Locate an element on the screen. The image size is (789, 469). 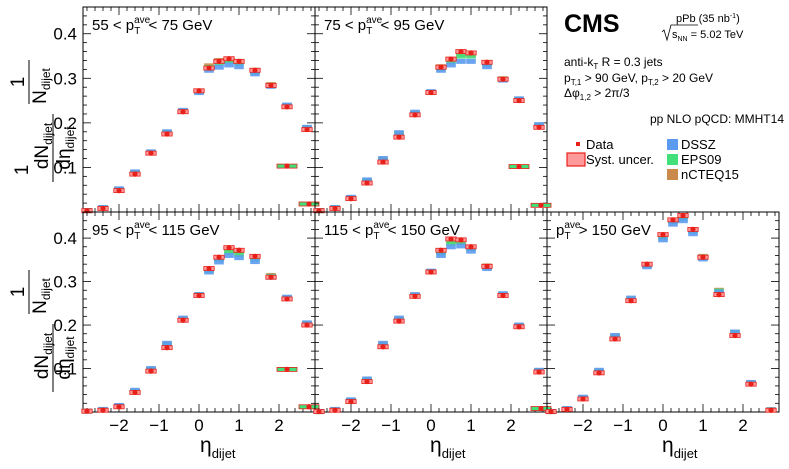
y-label-dn-sub: dijet is located at coordinates (48, 133).